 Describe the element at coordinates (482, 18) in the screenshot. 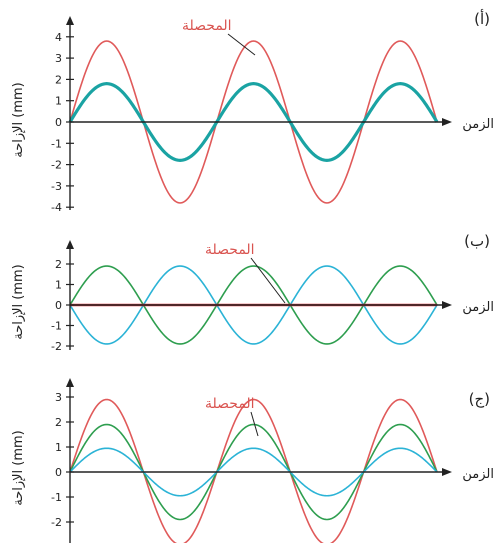

I see `panel-label: (أ)` at that location.